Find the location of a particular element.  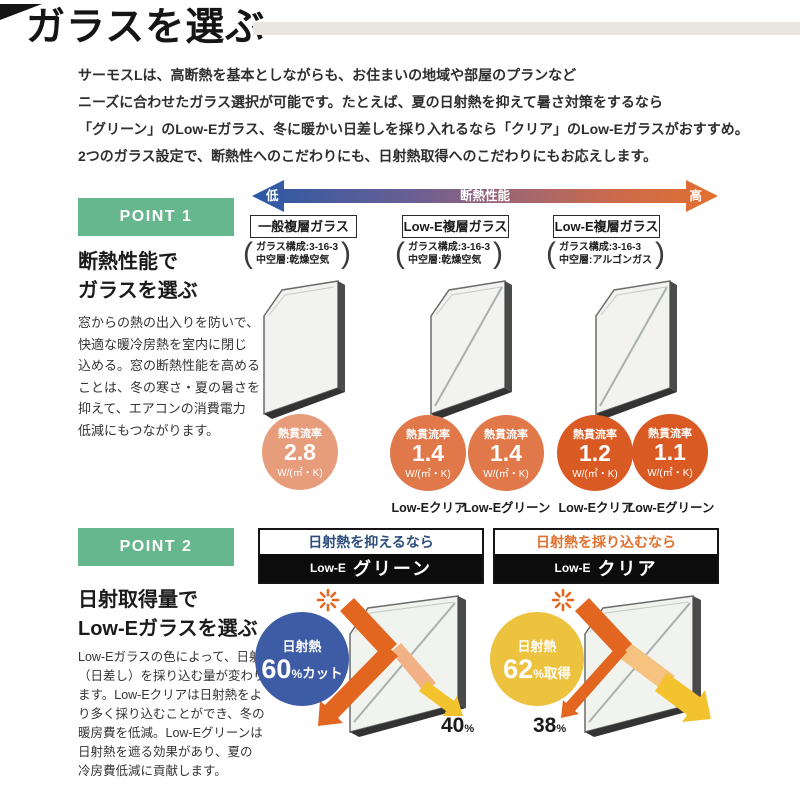

glass-name-label: クリア is located at coordinates (627, 569).